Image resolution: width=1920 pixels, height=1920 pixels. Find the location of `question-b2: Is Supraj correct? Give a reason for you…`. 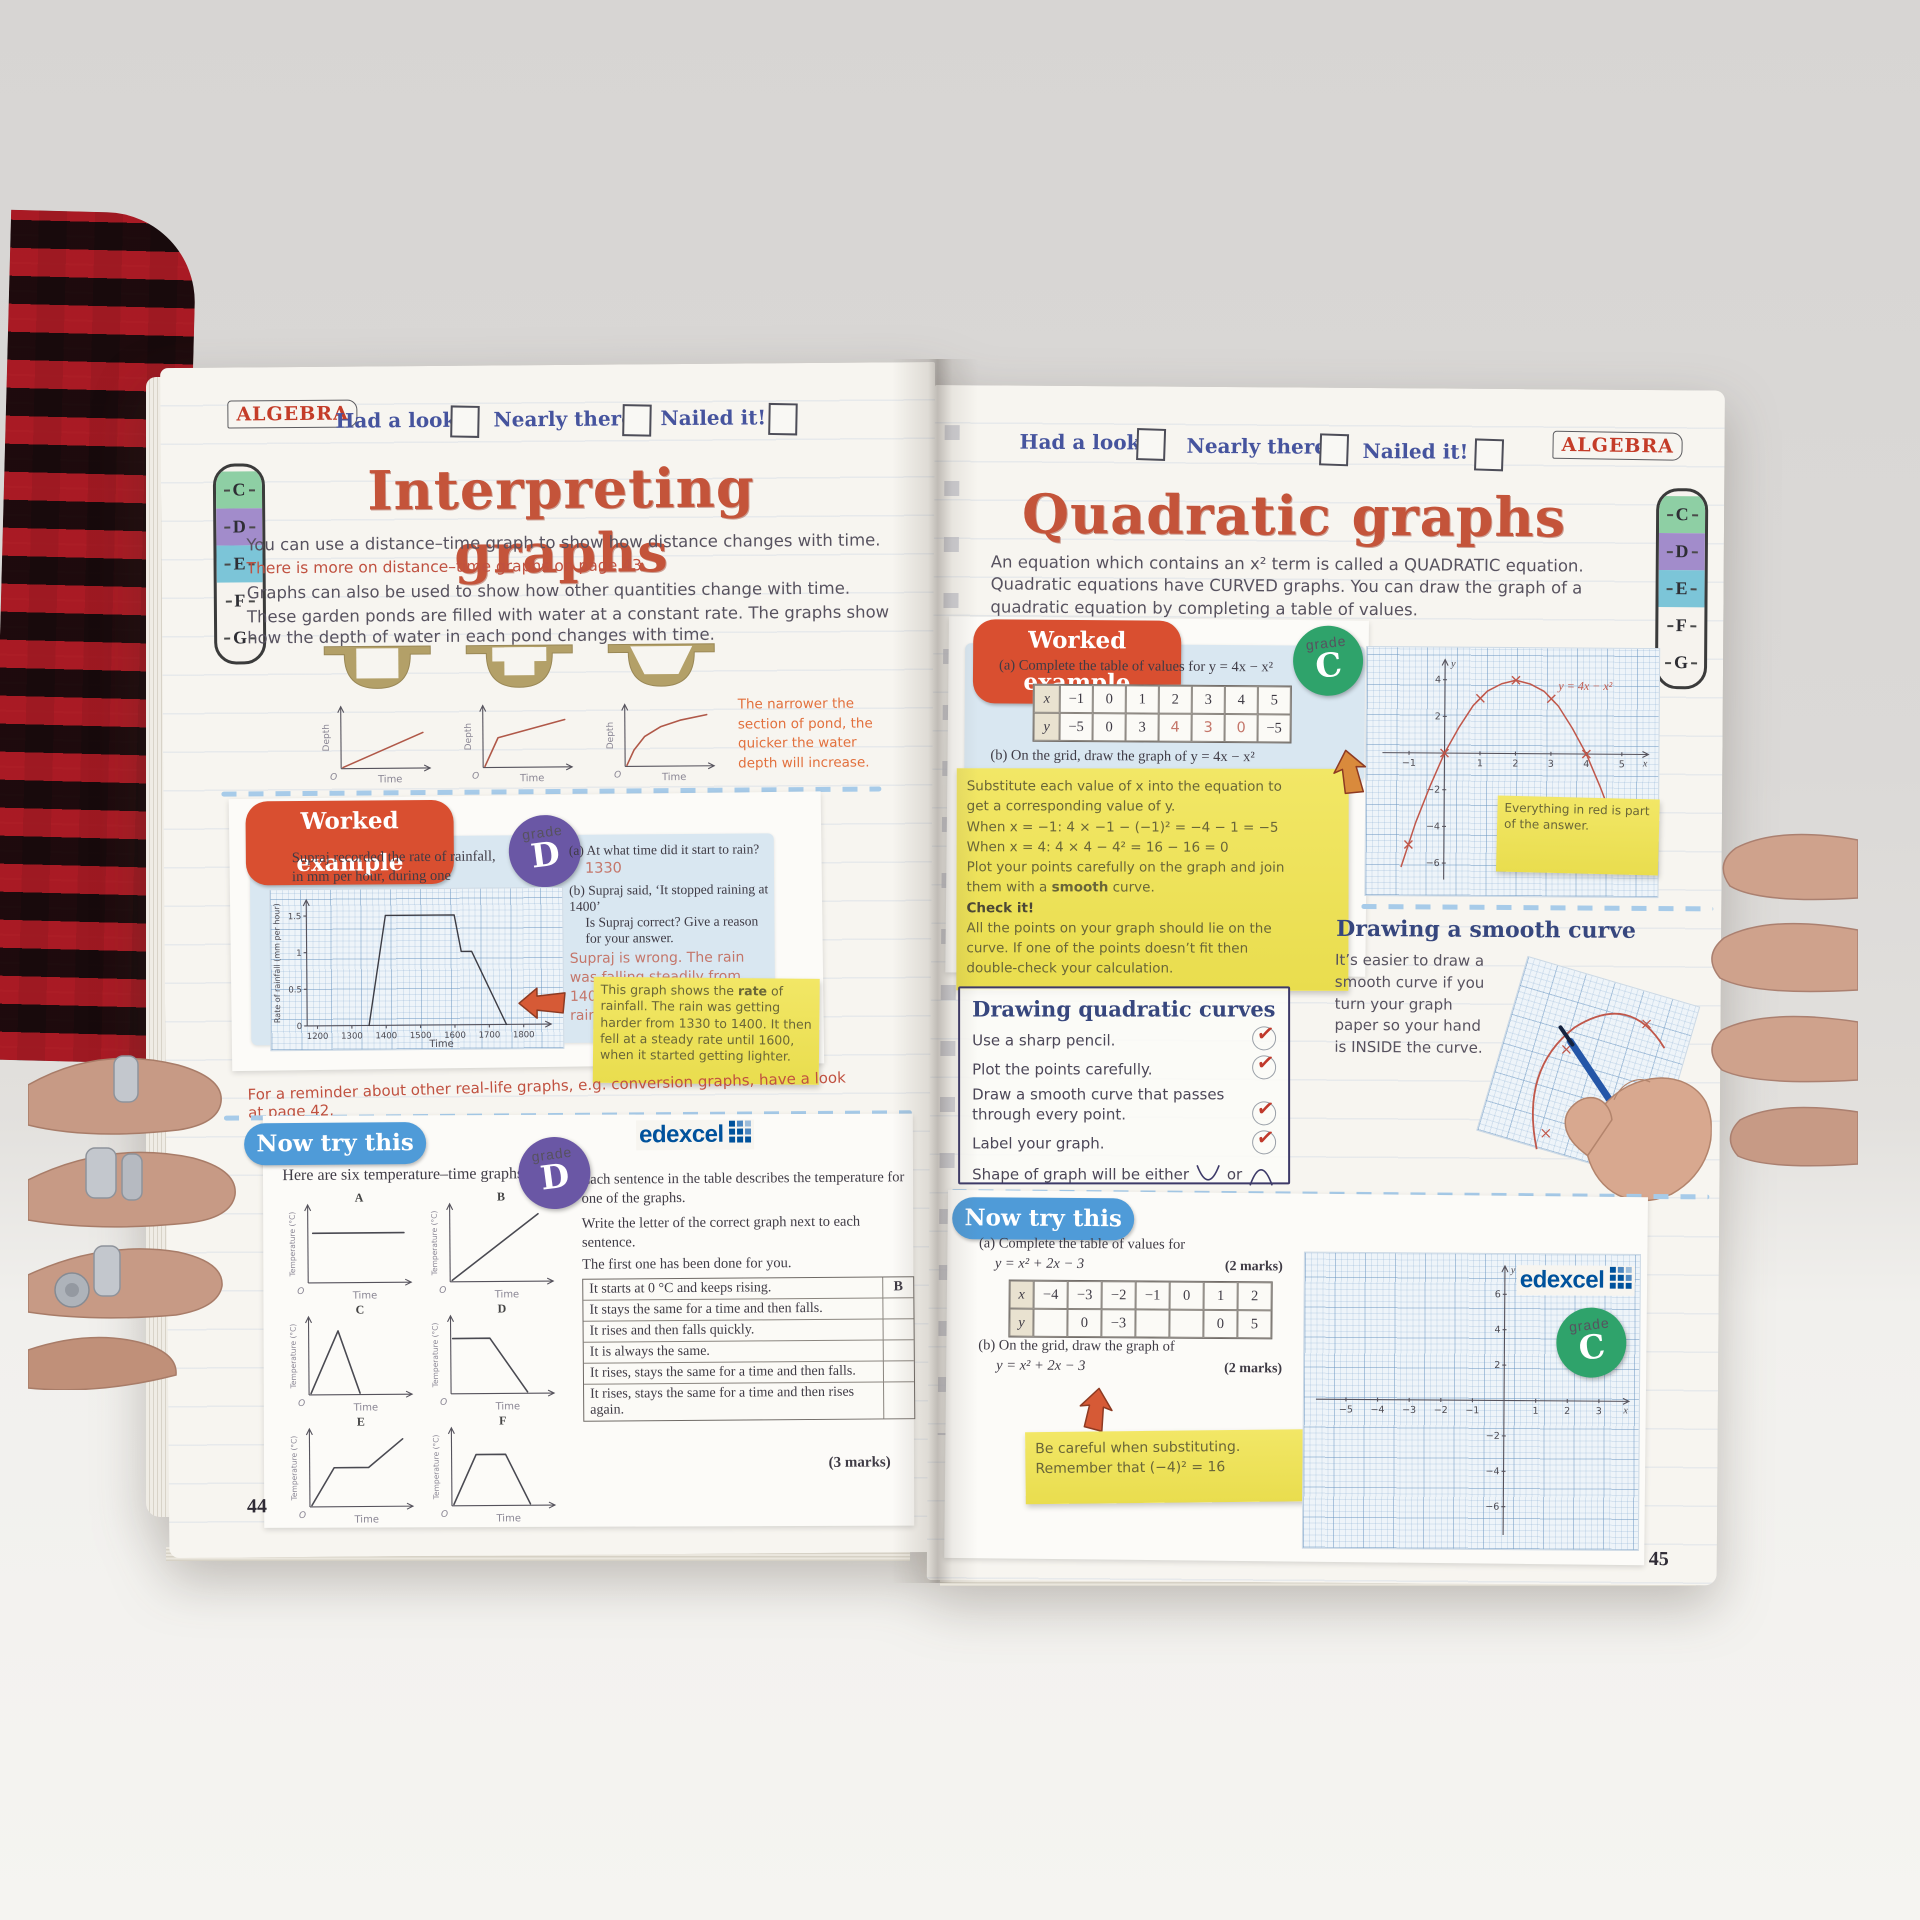

question-b2: Is Supraj correct? Give a reason for you… is located at coordinates (672, 929).